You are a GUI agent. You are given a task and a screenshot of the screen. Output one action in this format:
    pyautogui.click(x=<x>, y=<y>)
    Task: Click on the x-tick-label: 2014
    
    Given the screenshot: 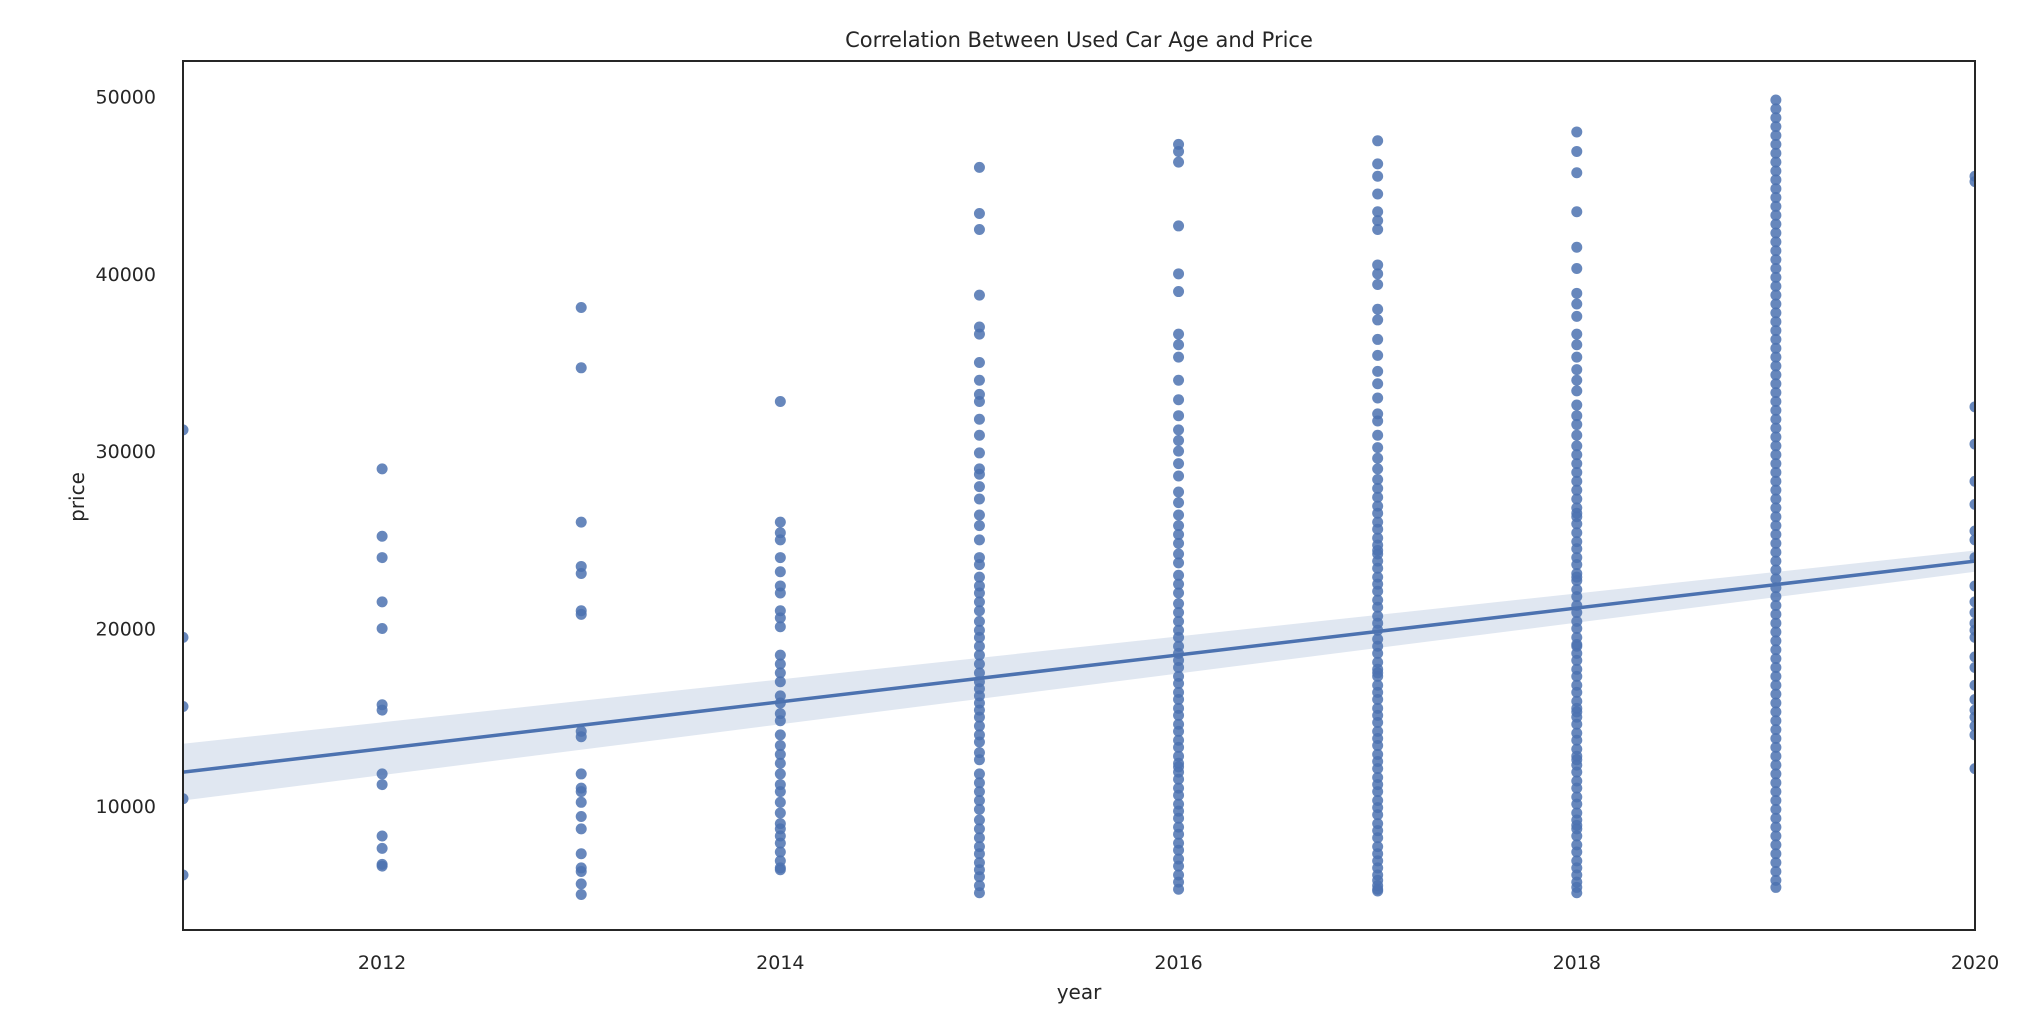 What is the action you would take?
    pyautogui.click(x=780, y=963)
    